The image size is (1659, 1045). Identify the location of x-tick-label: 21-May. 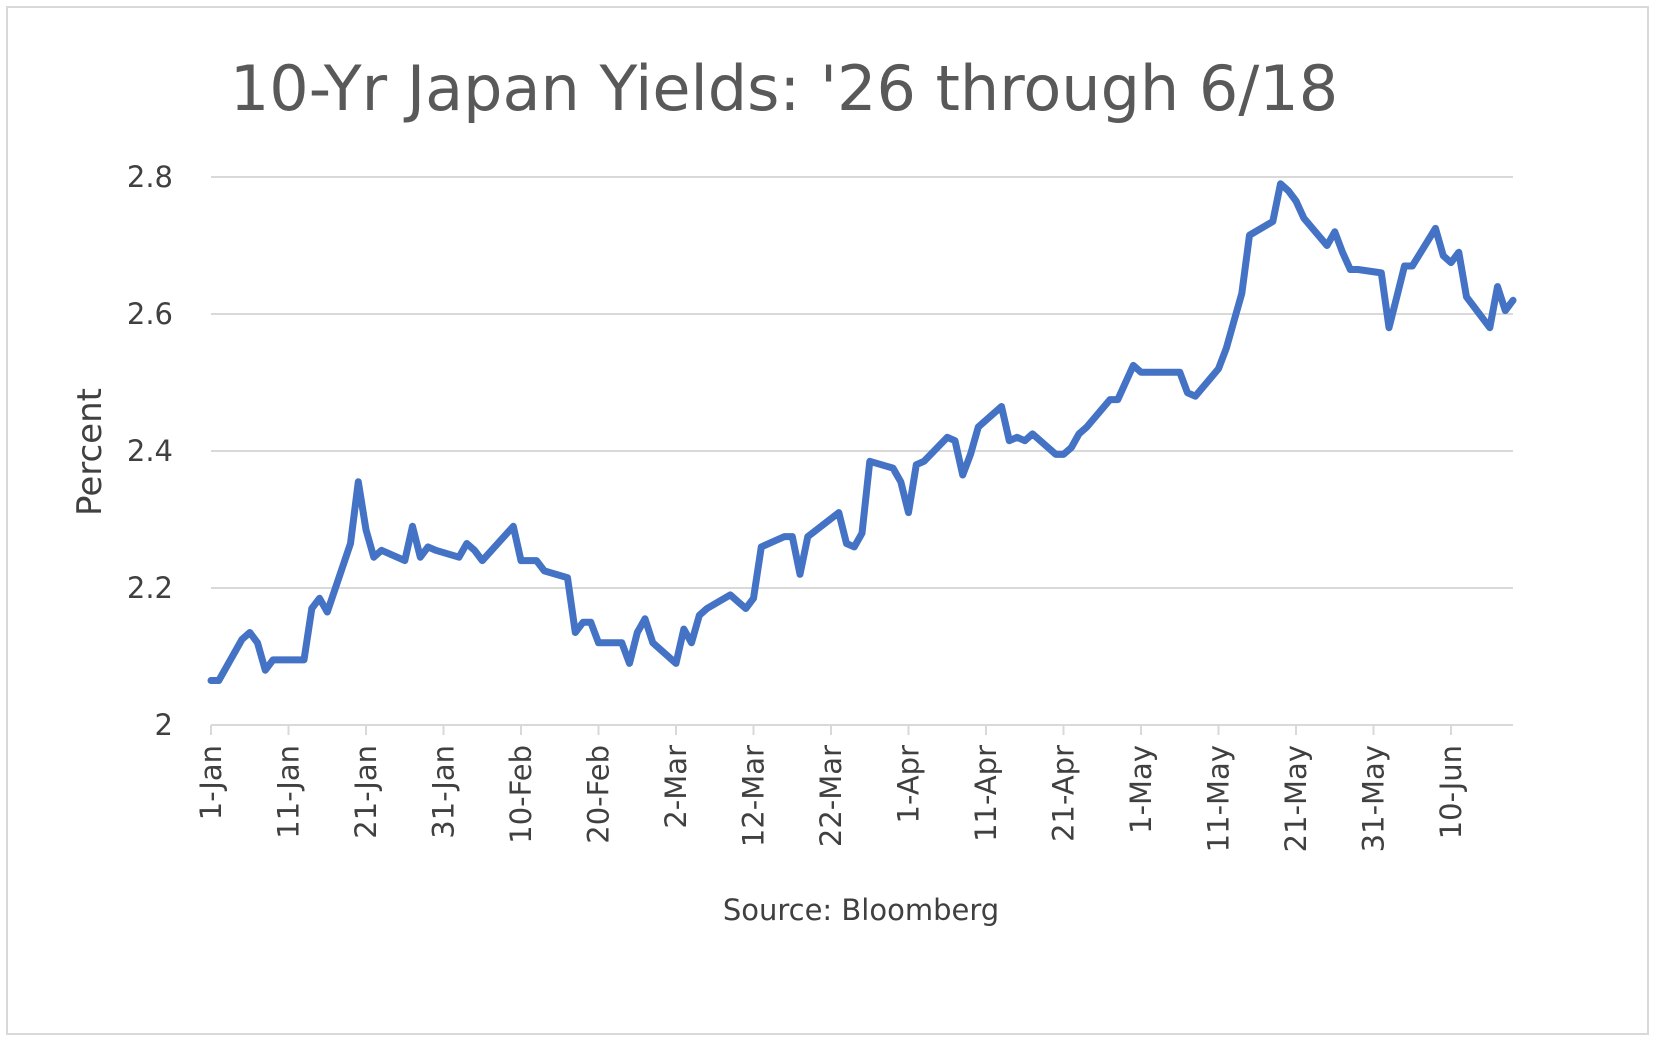
(1296, 798).